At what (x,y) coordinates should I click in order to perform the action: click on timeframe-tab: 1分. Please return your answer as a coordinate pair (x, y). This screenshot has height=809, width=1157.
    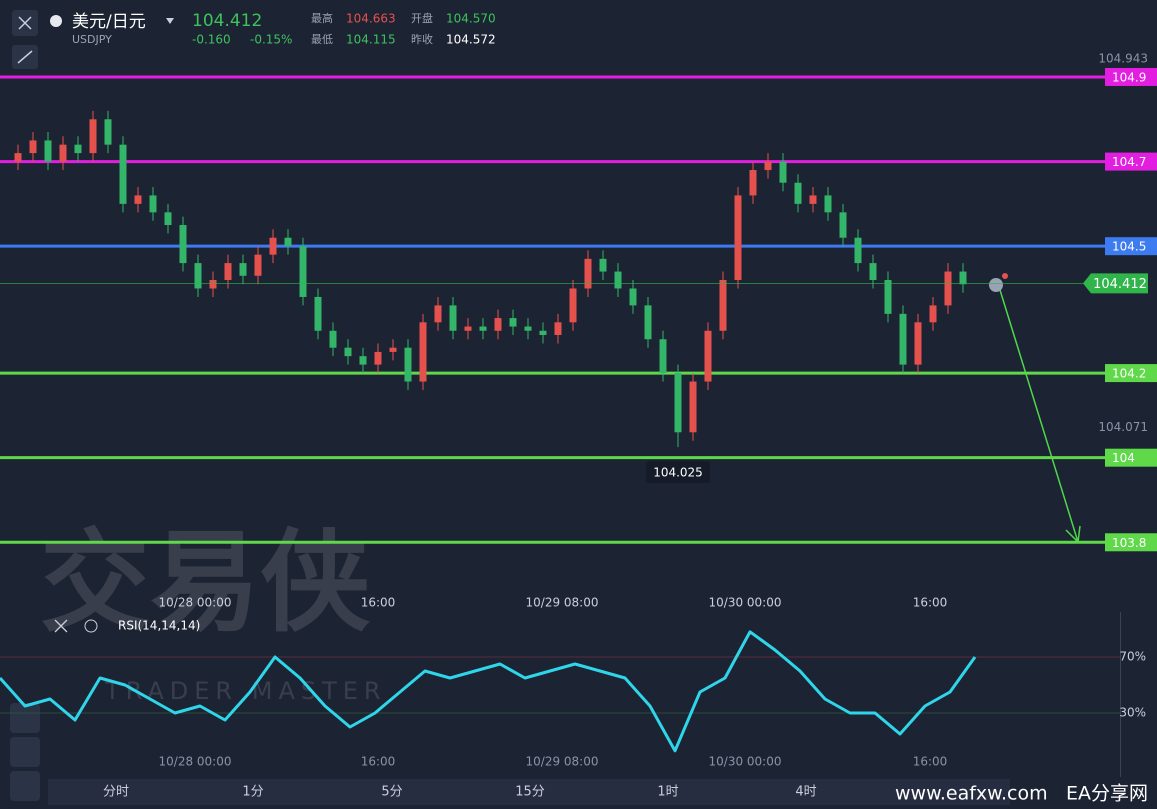
    Looking at the image, I should click on (252, 792).